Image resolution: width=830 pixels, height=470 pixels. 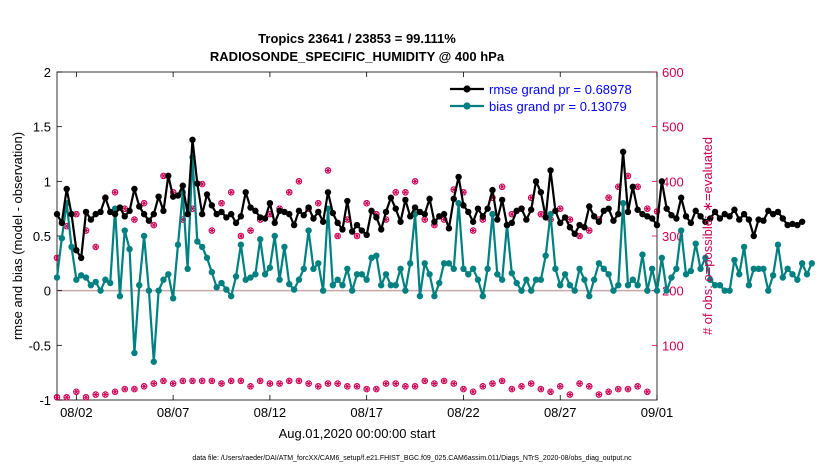 What do you see at coordinates (40, 345) in the screenshot?
I see `y-tick-label-left: -0.5` at bounding box center [40, 345].